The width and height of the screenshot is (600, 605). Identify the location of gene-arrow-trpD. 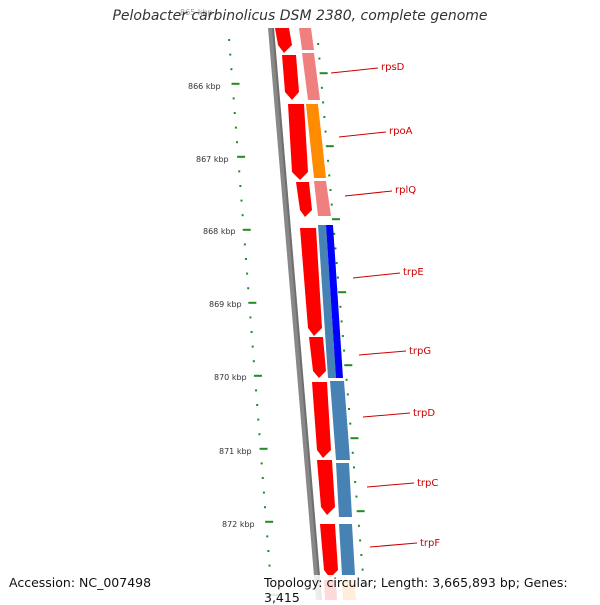
(321, 420).